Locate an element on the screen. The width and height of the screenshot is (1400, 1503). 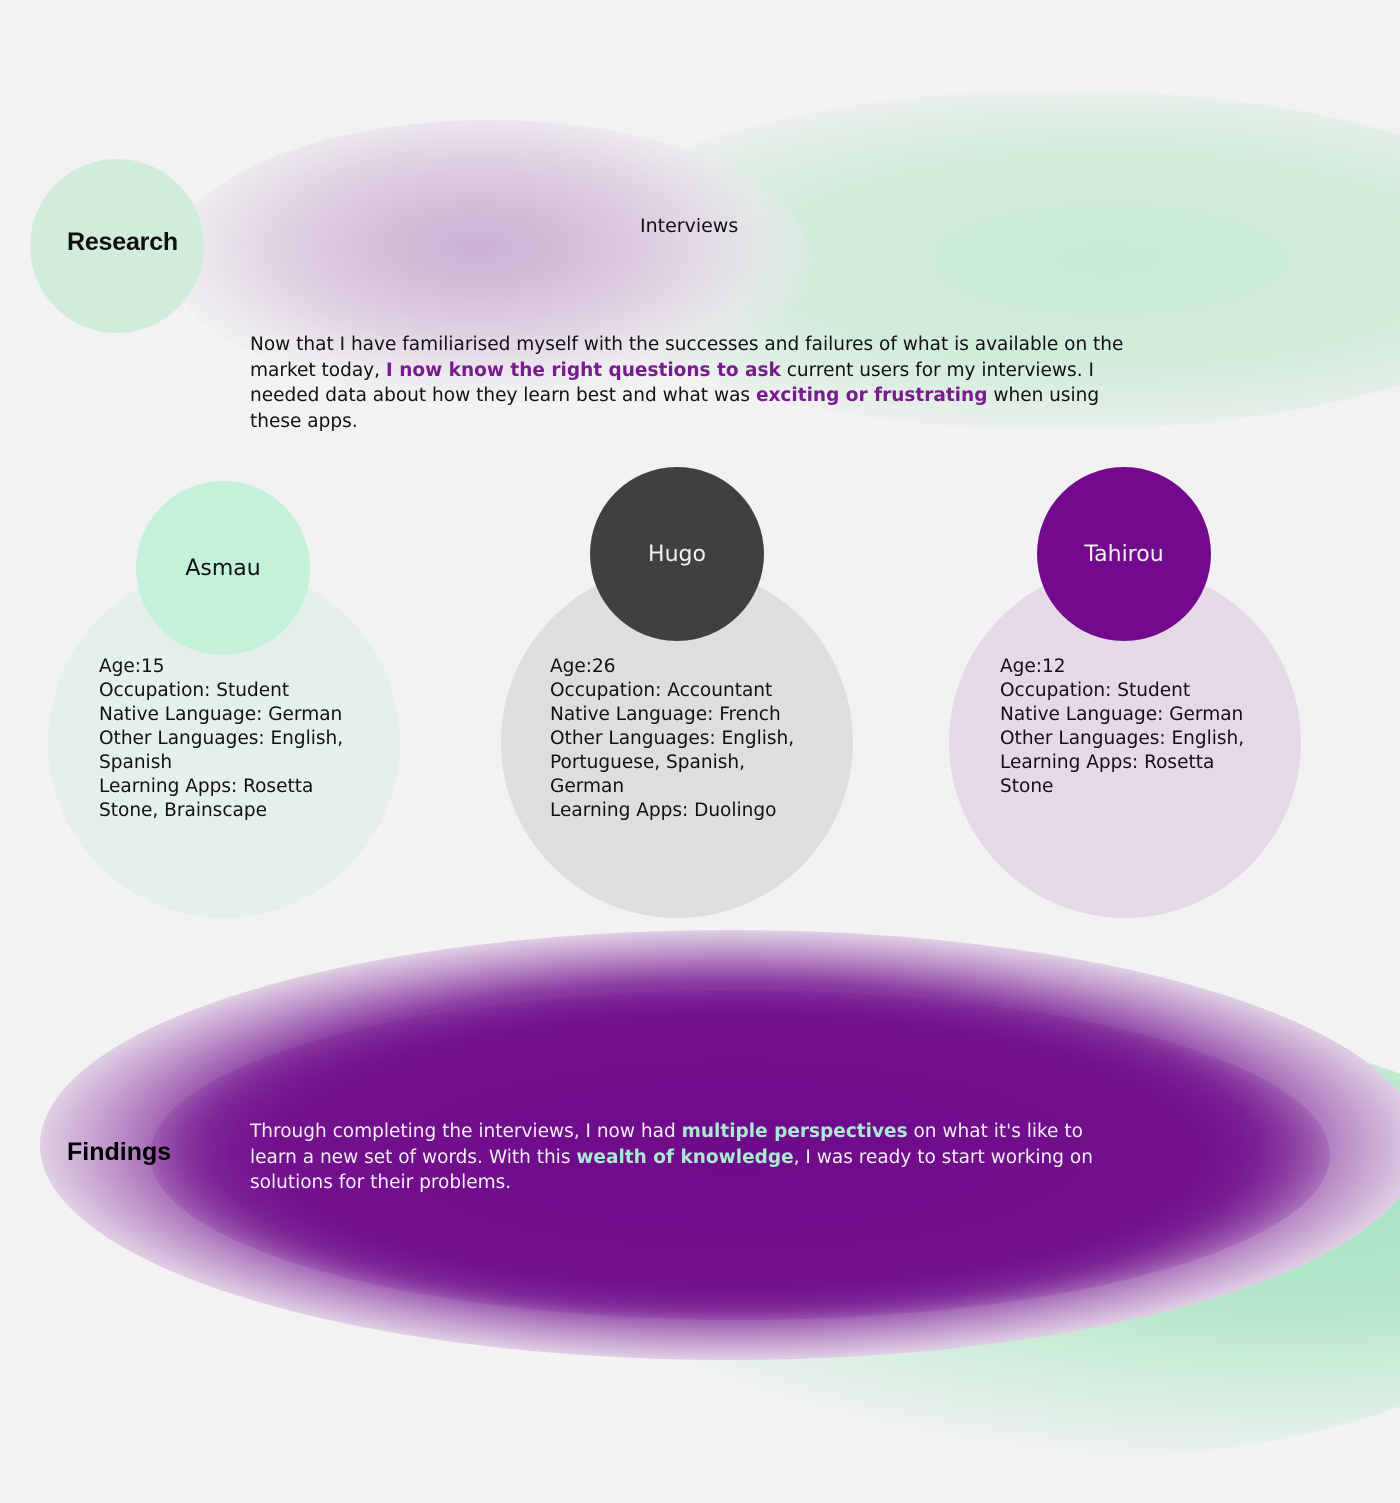
persona-avatar-tahirou: Tahirou is located at coordinates (1124, 554).